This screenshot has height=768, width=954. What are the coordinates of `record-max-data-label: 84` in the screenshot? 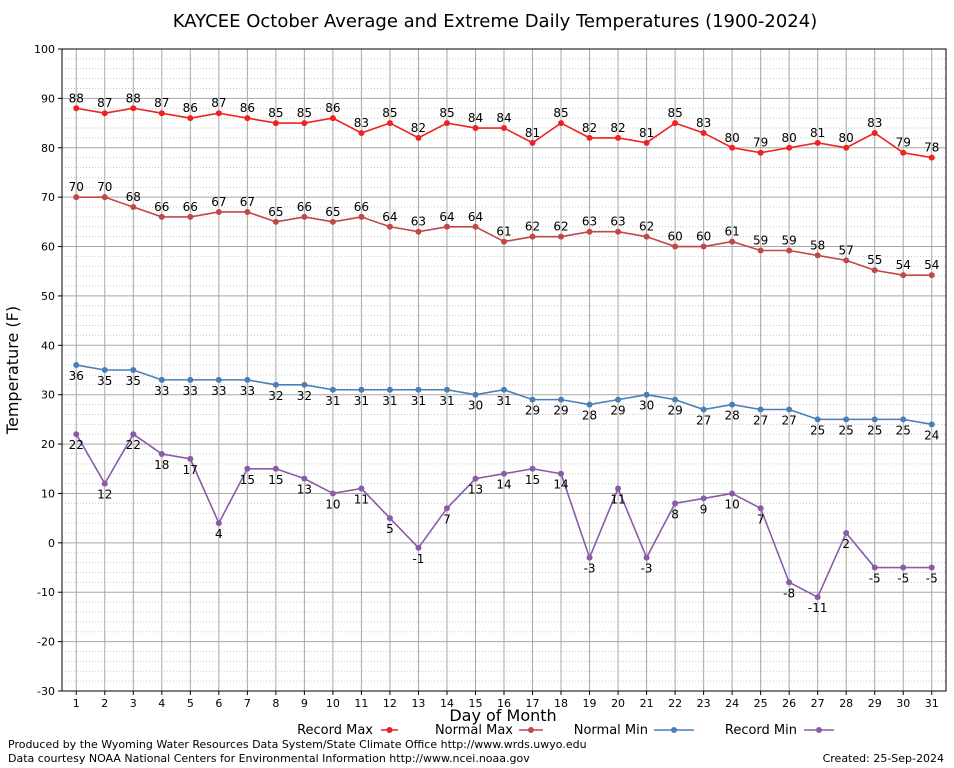 It's located at (503, 118).